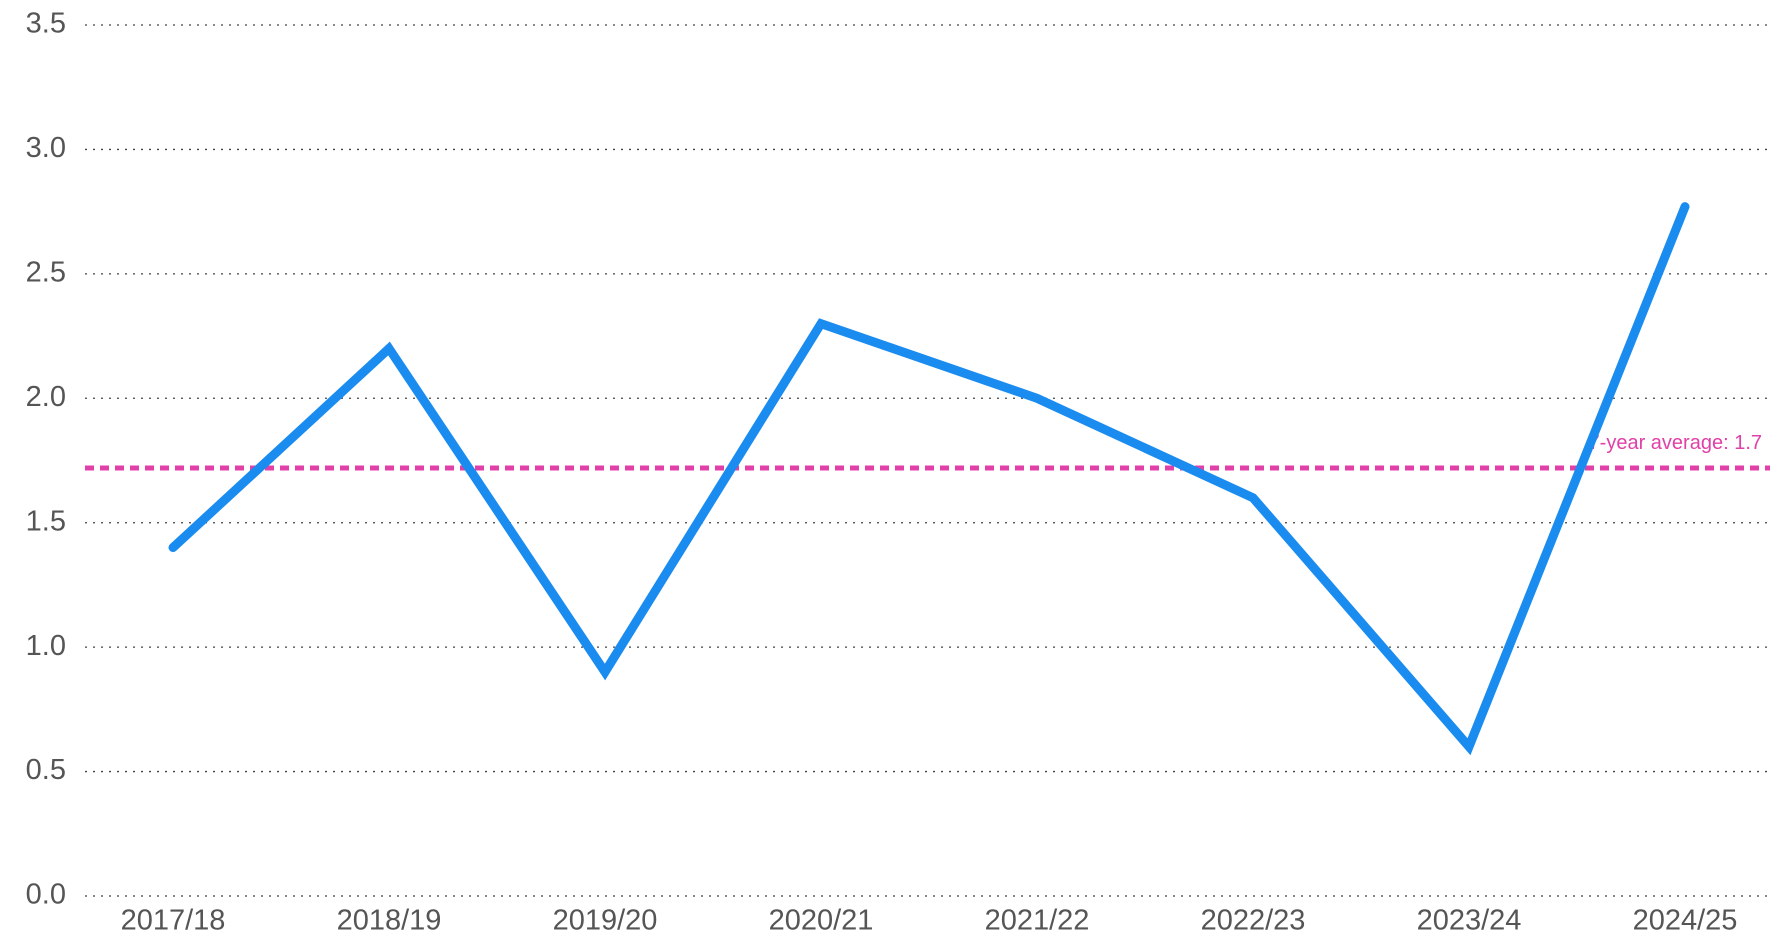 The image size is (1784, 944). Describe the element at coordinates (1037, 921) in the screenshot. I see `x-tick-label: 2021/22` at that location.